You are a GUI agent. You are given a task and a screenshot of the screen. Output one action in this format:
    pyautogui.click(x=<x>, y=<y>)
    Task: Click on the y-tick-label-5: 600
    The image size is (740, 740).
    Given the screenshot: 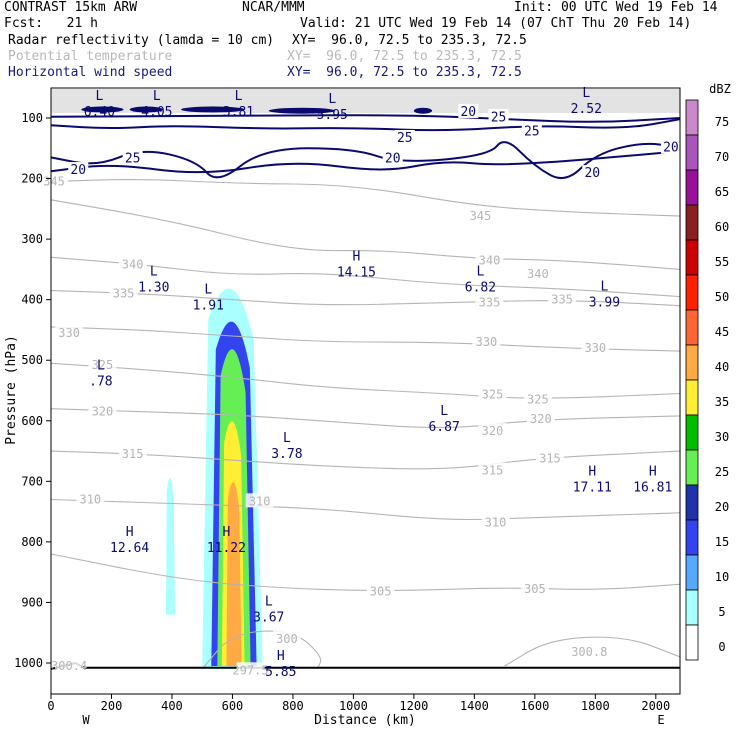 What is the action you would take?
    pyautogui.click(x=32, y=421)
    